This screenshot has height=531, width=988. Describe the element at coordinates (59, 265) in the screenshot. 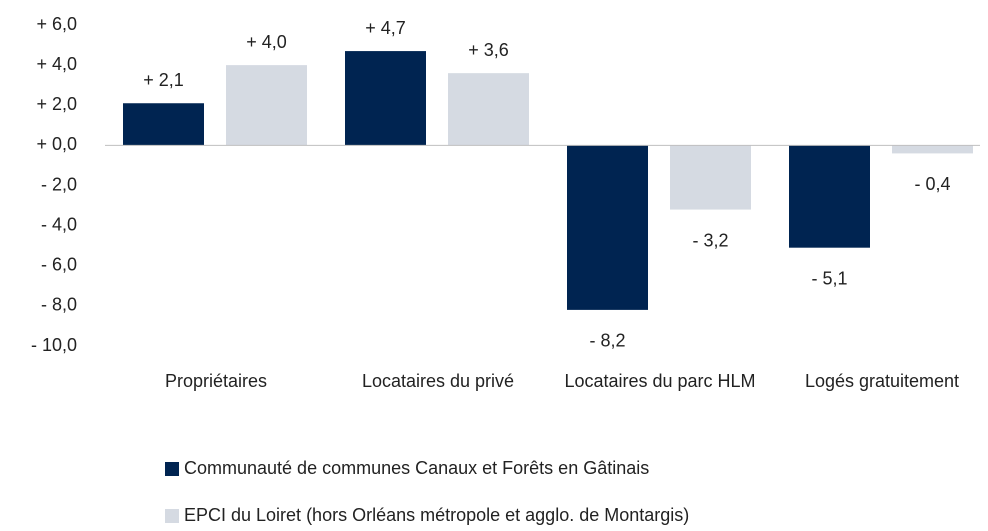

I see `y-tick-label: - 6,0` at that location.